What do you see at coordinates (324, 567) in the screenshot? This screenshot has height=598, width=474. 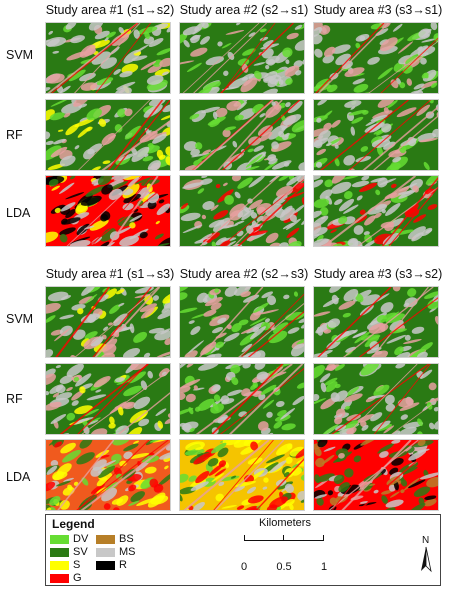 I see `scale-tick-label: 1` at bounding box center [324, 567].